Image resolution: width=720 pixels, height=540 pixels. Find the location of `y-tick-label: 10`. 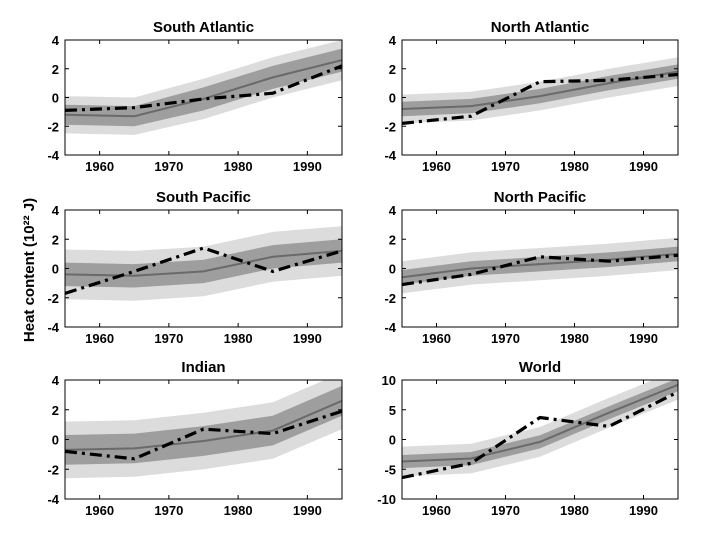

y-tick-label: 10 is located at coordinates (389, 380).